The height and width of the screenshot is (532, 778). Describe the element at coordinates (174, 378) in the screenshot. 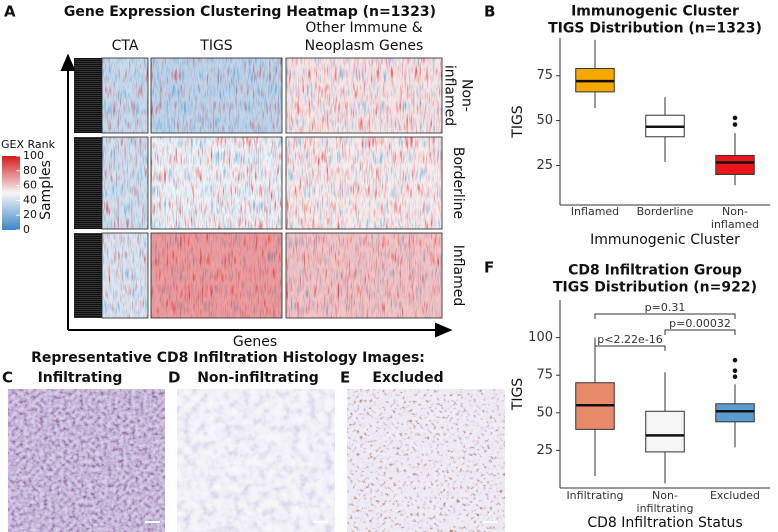

I see `panel-letter: D` at that location.